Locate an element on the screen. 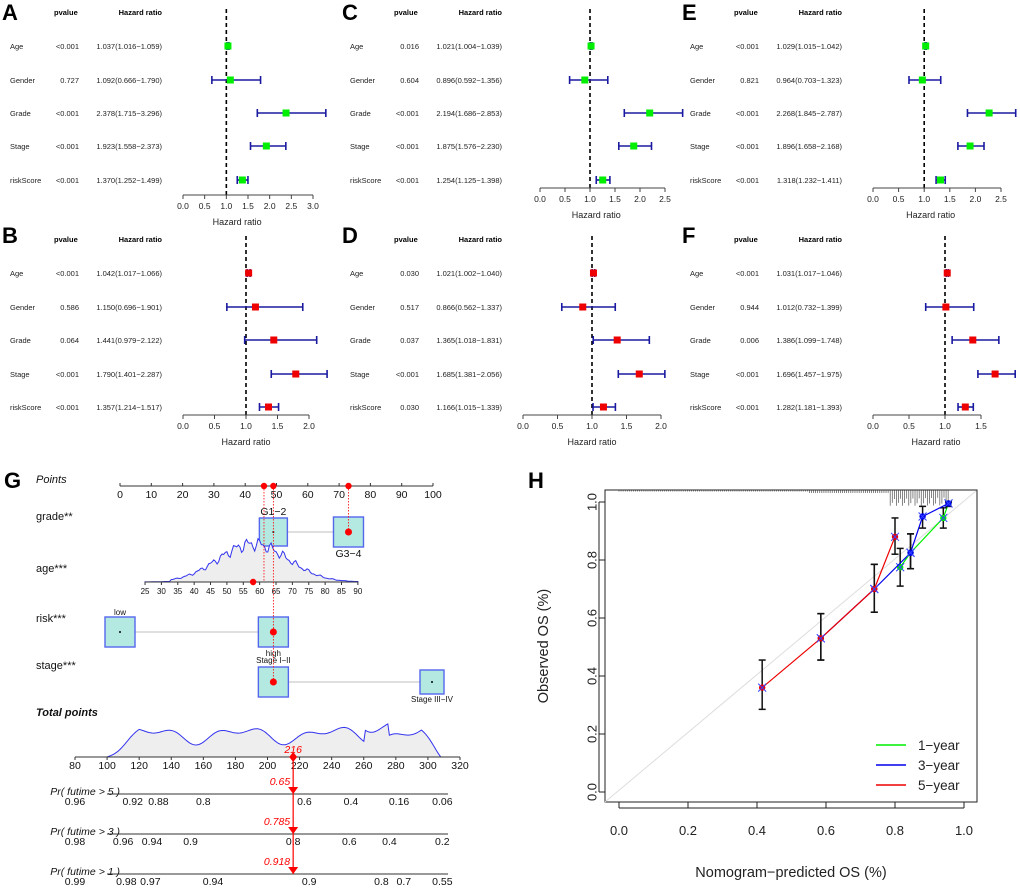 This screenshot has height=892, width=1020. total-points-tick-label: 260 is located at coordinates (364, 766).